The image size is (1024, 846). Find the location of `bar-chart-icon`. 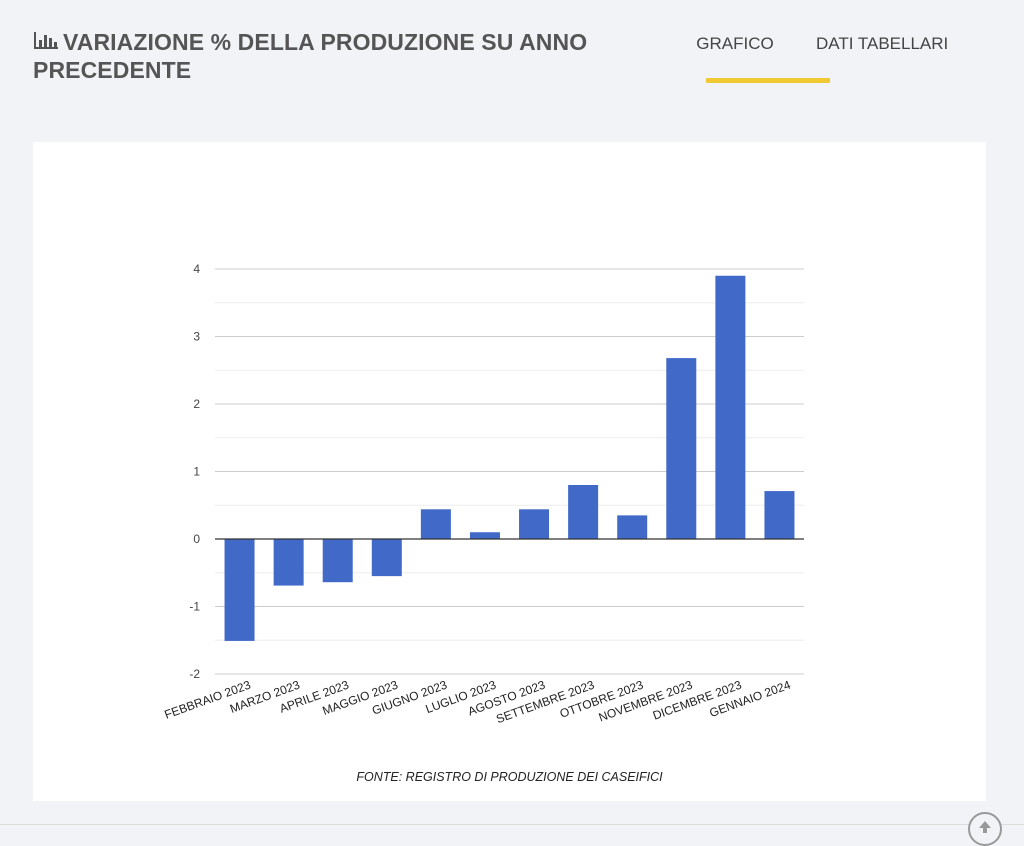

bar-chart-icon is located at coordinates (46, 40).